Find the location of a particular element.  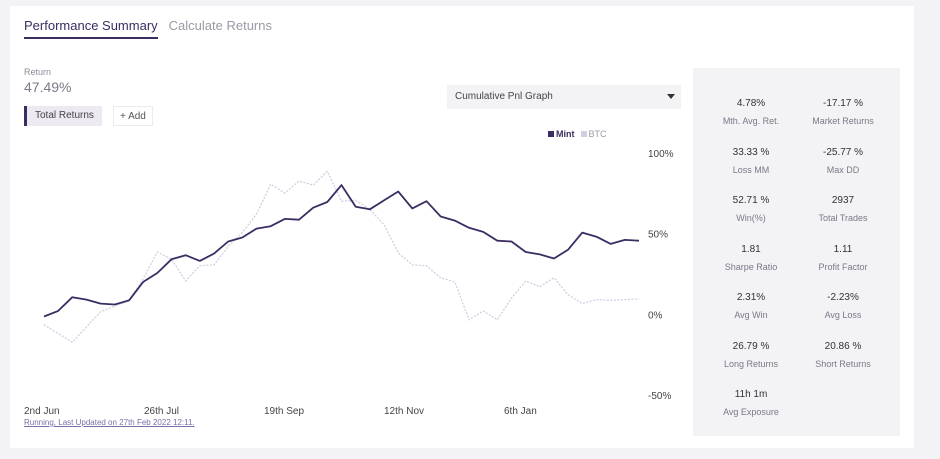

stat-win: 52.71 % Win(%) is located at coordinates (751, 209).